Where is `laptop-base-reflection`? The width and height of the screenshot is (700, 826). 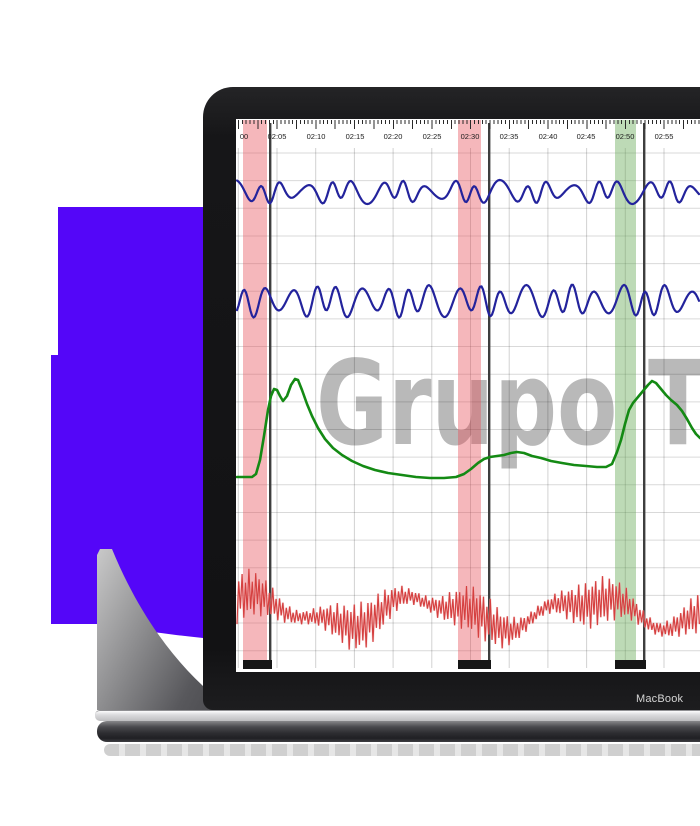 laptop-base-reflection is located at coordinates (402, 750).